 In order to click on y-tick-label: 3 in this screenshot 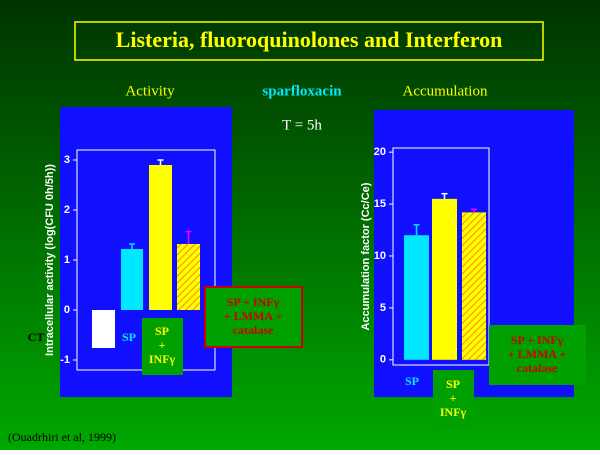, I will do `click(67, 160)`.